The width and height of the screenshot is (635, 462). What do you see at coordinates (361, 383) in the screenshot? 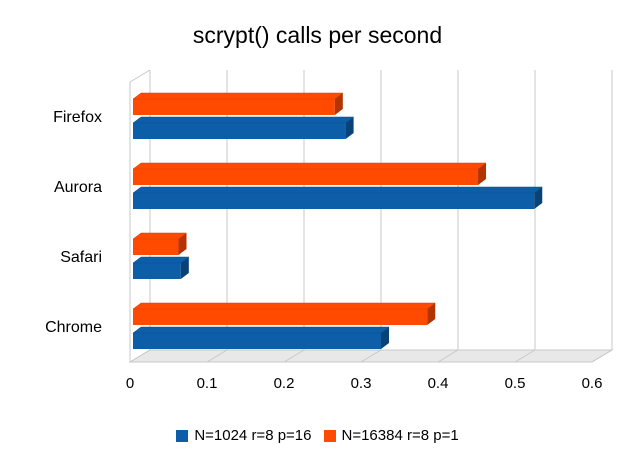
I see `x-tick-label: 0.3` at bounding box center [361, 383].